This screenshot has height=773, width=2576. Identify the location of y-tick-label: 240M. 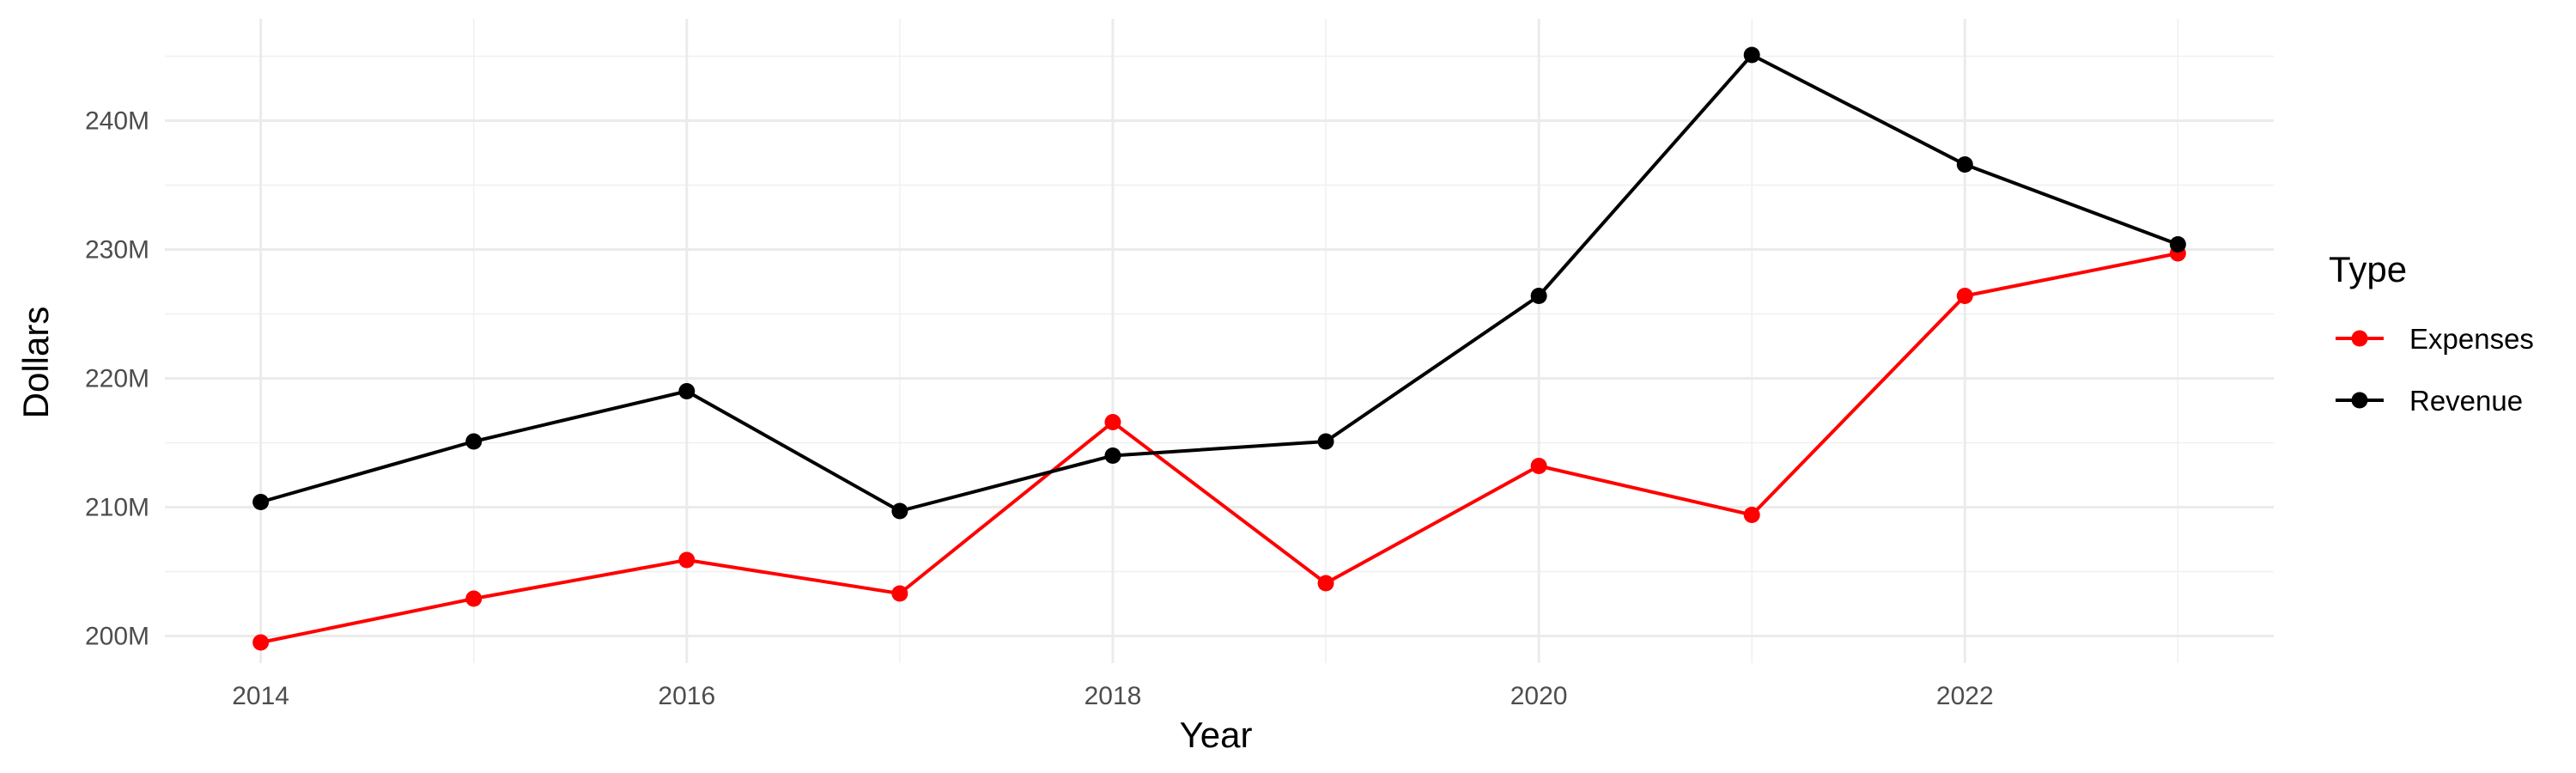
(117, 121).